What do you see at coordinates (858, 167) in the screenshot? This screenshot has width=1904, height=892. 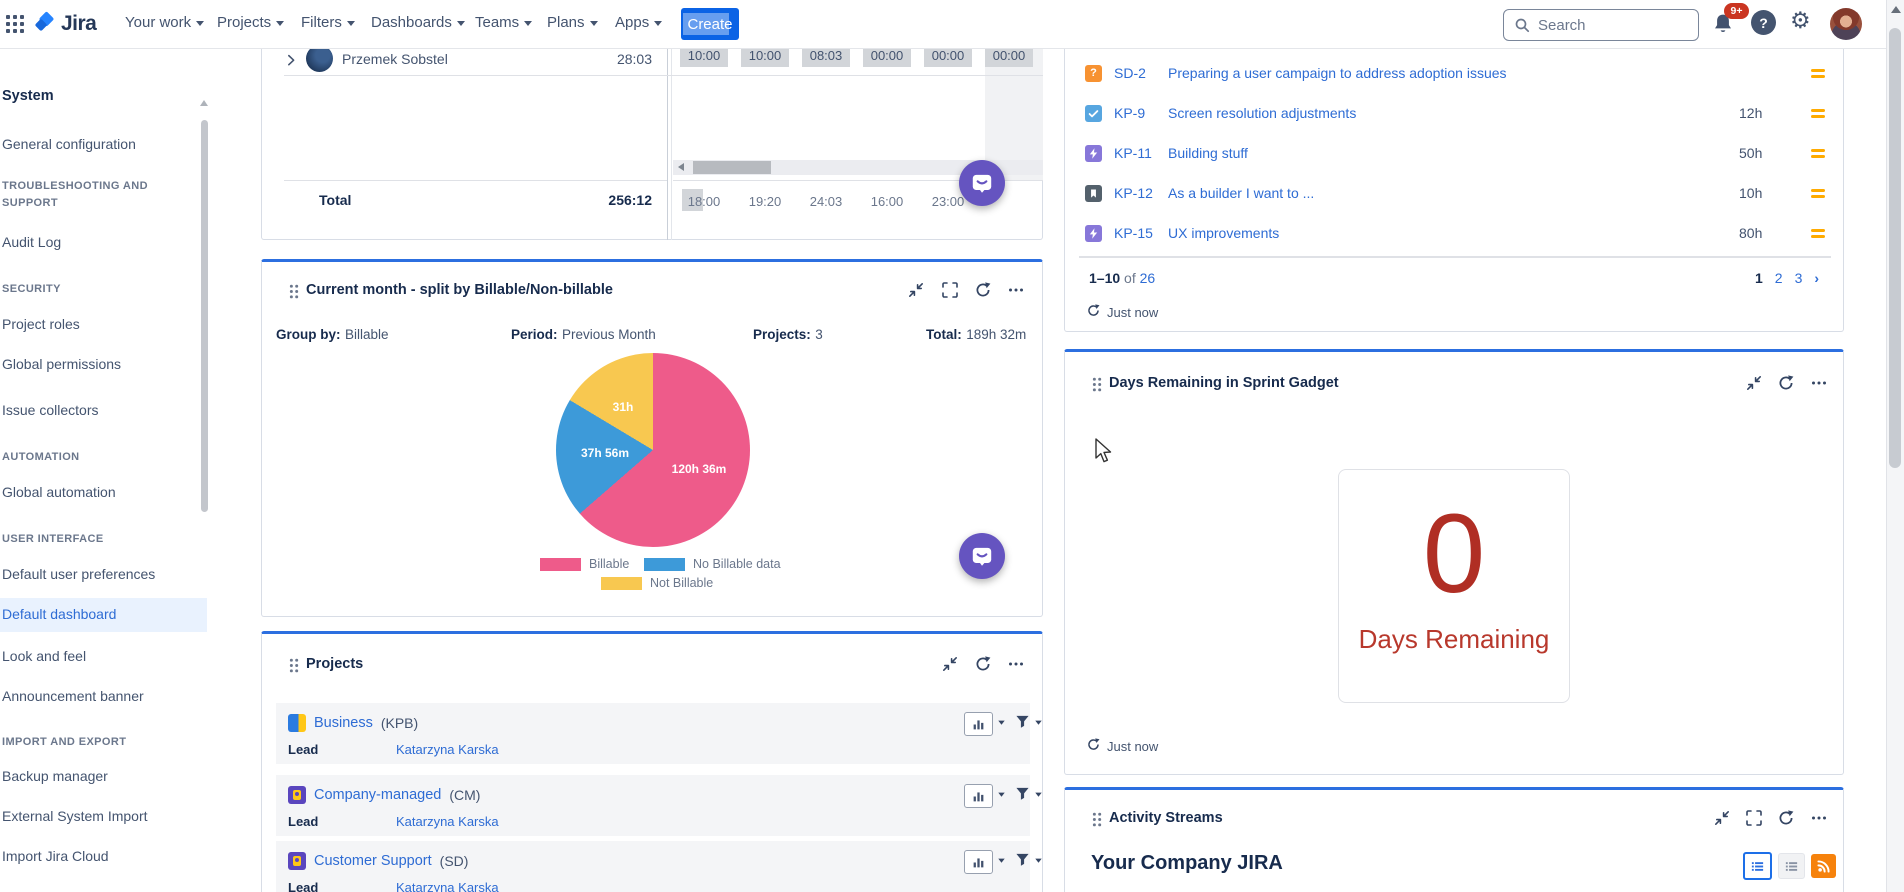 I see `timesheet-hscrollbar` at bounding box center [858, 167].